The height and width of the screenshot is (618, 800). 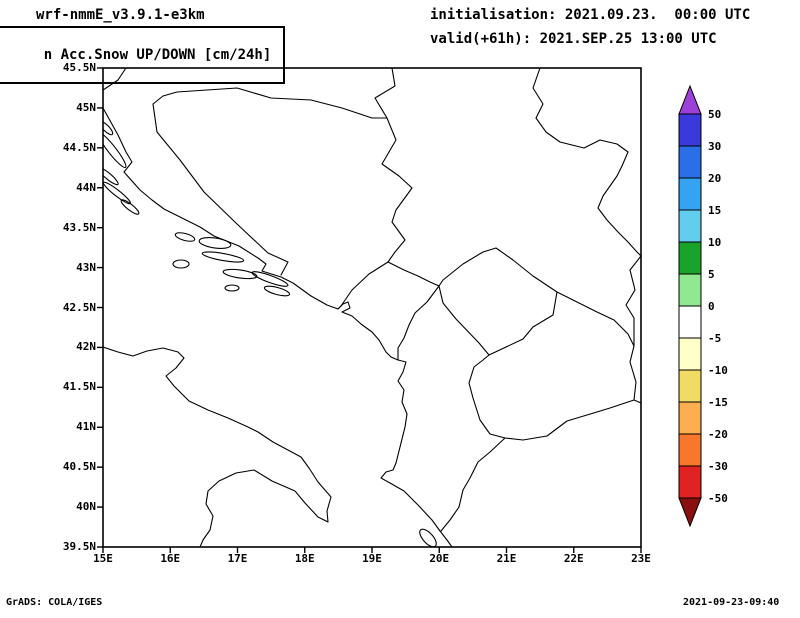 I want to click on valid-time: valid(+61h): 2021.SEP.25 13:00 UTC, so click(x=573, y=39).